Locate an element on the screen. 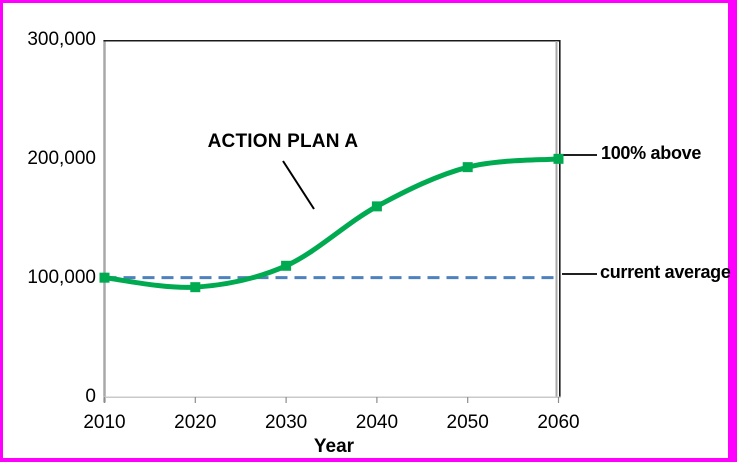 The image size is (737, 462). y-tick-label: 100,000 is located at coordinates (61, 277).